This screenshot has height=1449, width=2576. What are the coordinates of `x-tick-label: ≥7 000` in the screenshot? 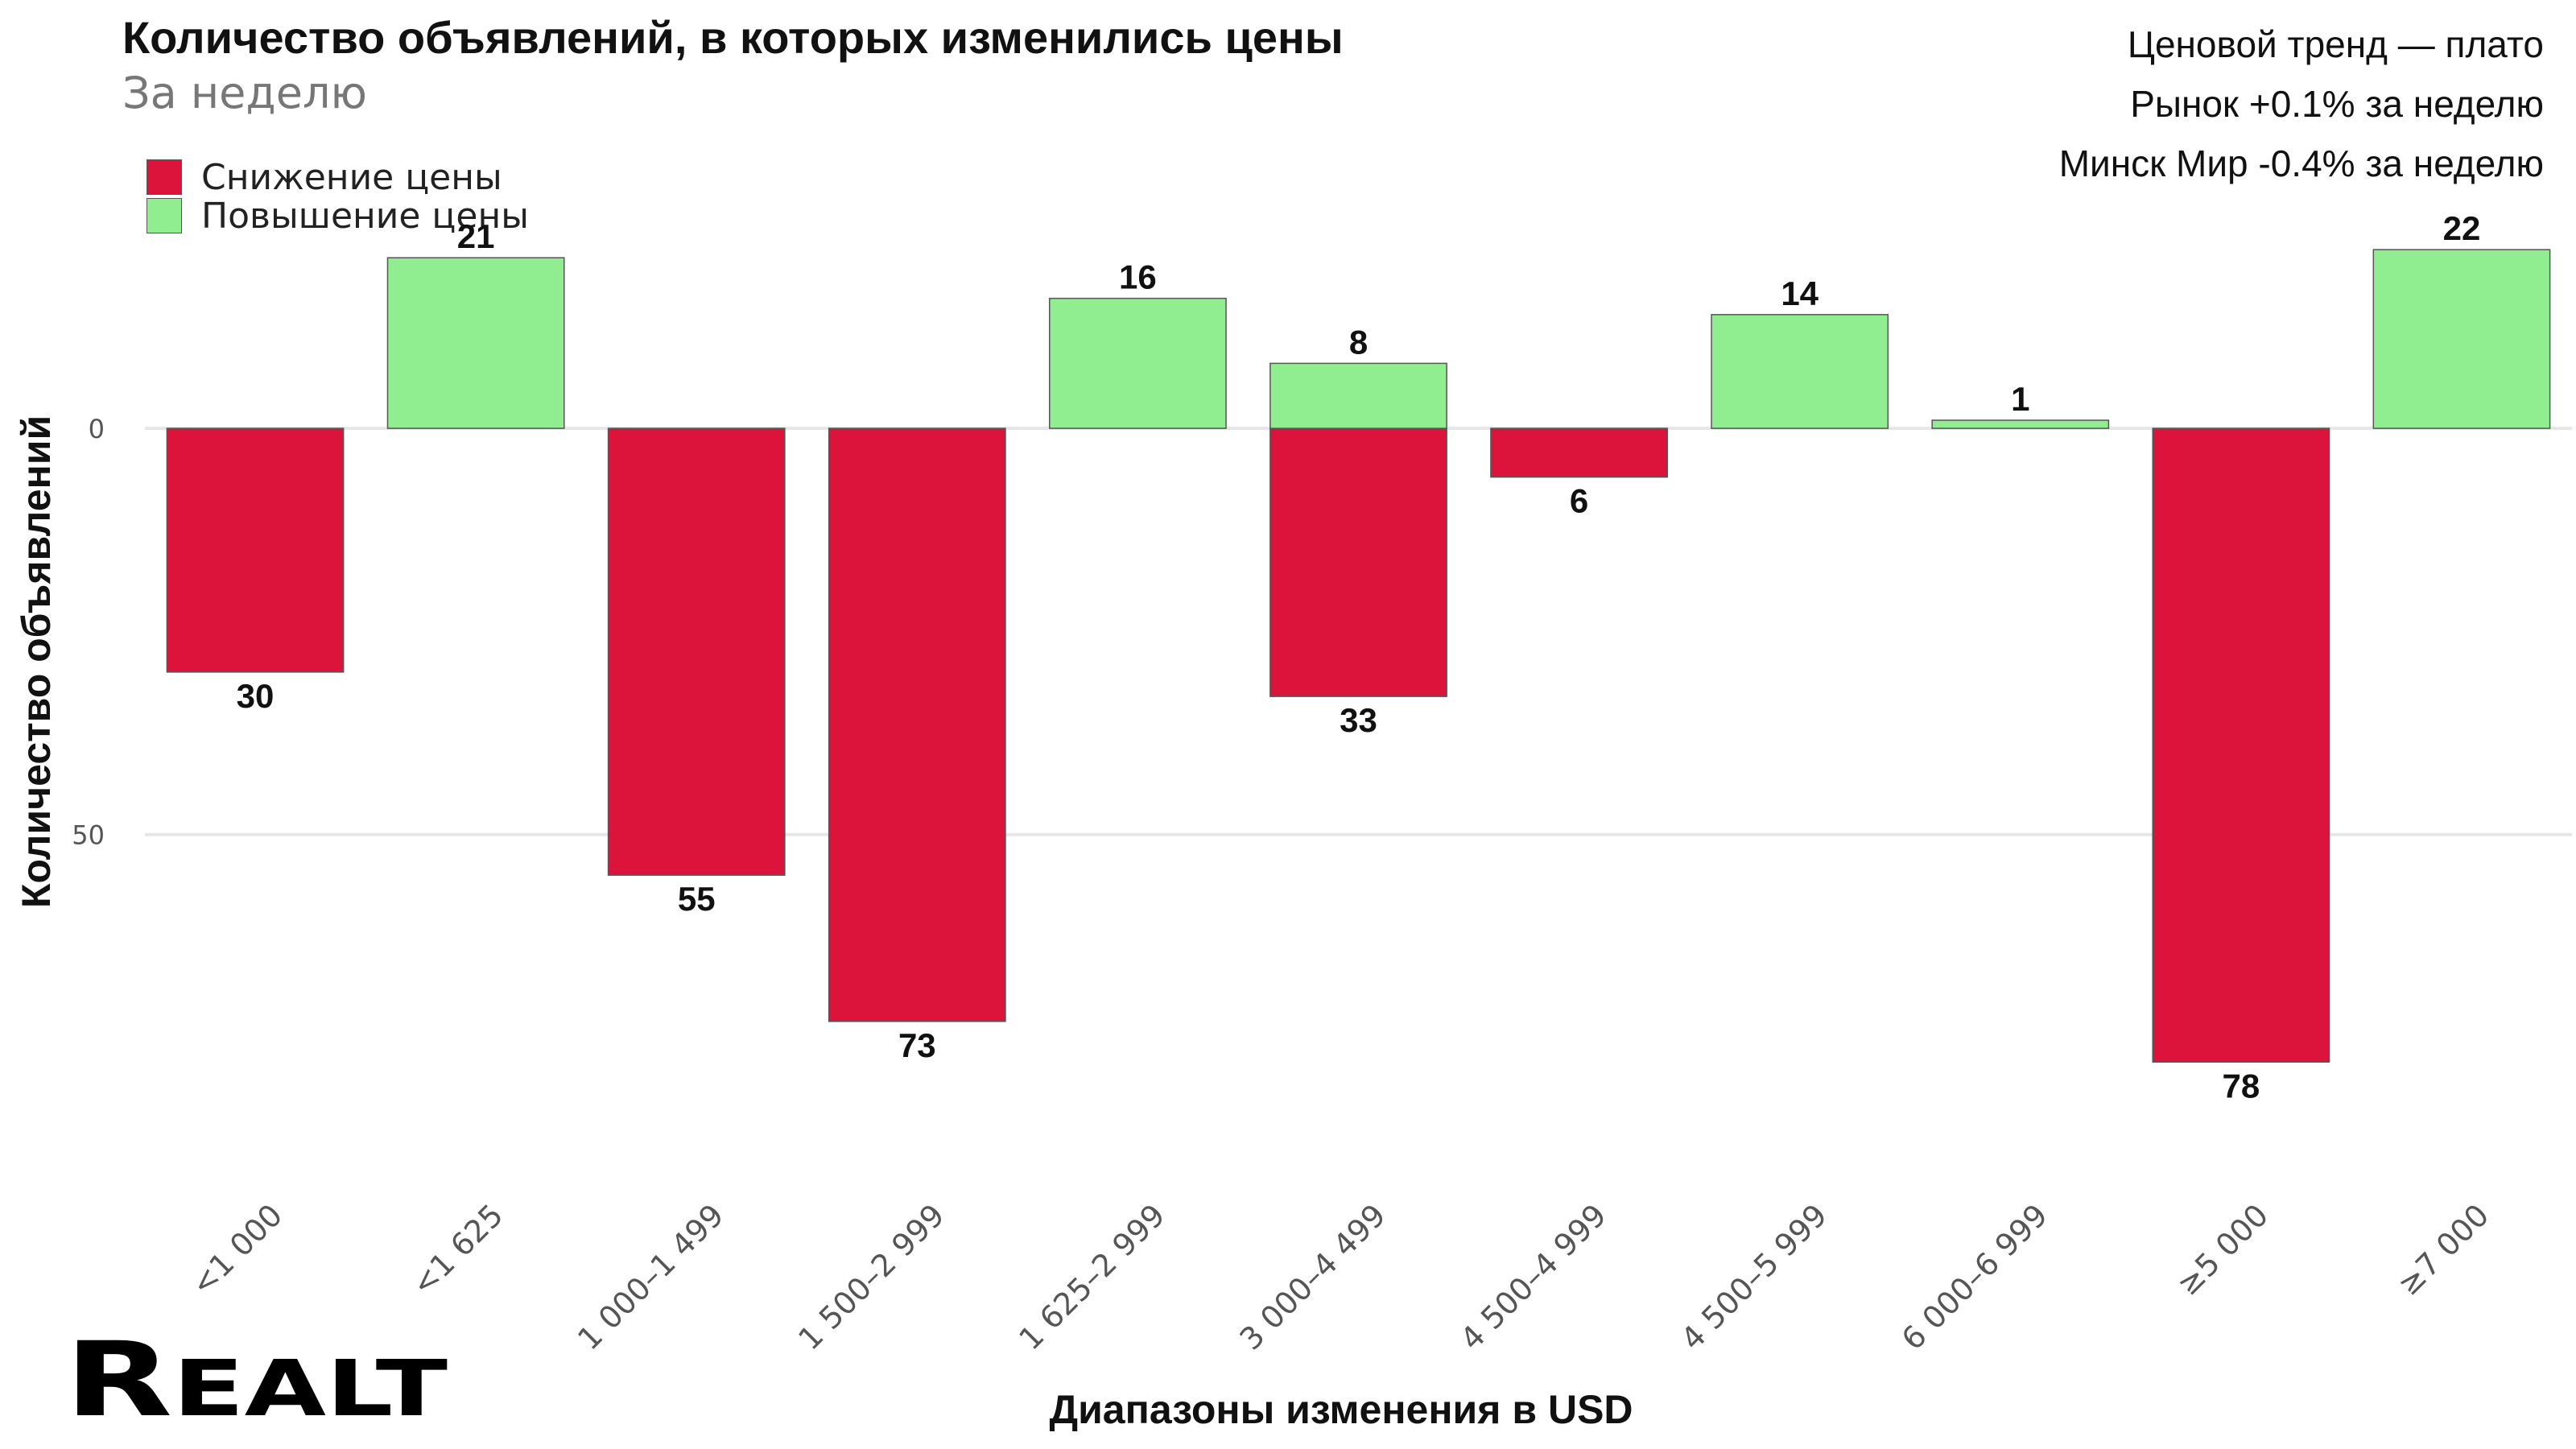 It's located at (2443, 1249).